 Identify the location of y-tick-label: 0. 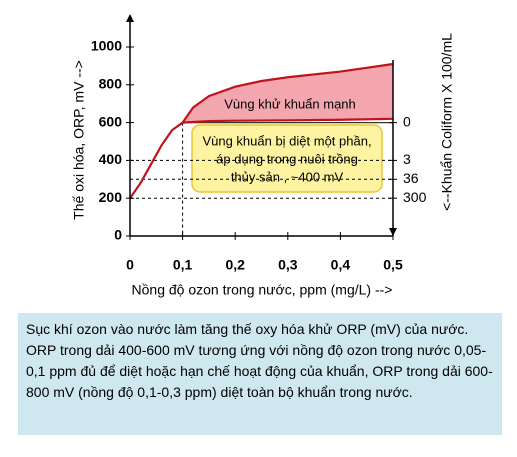
(118, 235).